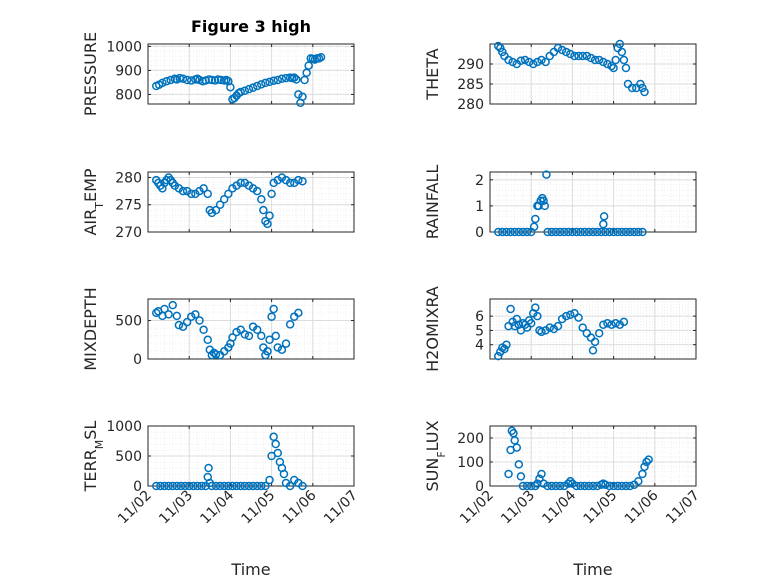  What do you see at coordinates (432, 74) in the screenshot?
I see `y-axis-label-part: THETA` at bounding box center [432, 74].